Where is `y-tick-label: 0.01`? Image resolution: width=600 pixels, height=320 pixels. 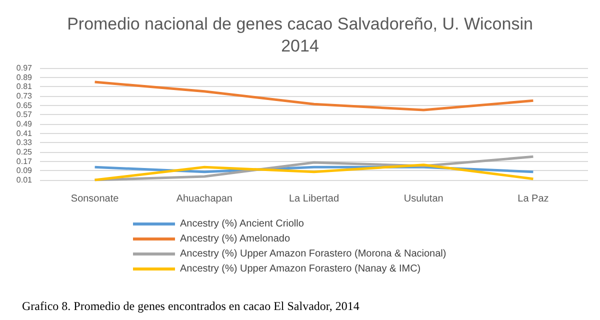 y-tick-label: 0.01 is located at coordinates (24, 180).